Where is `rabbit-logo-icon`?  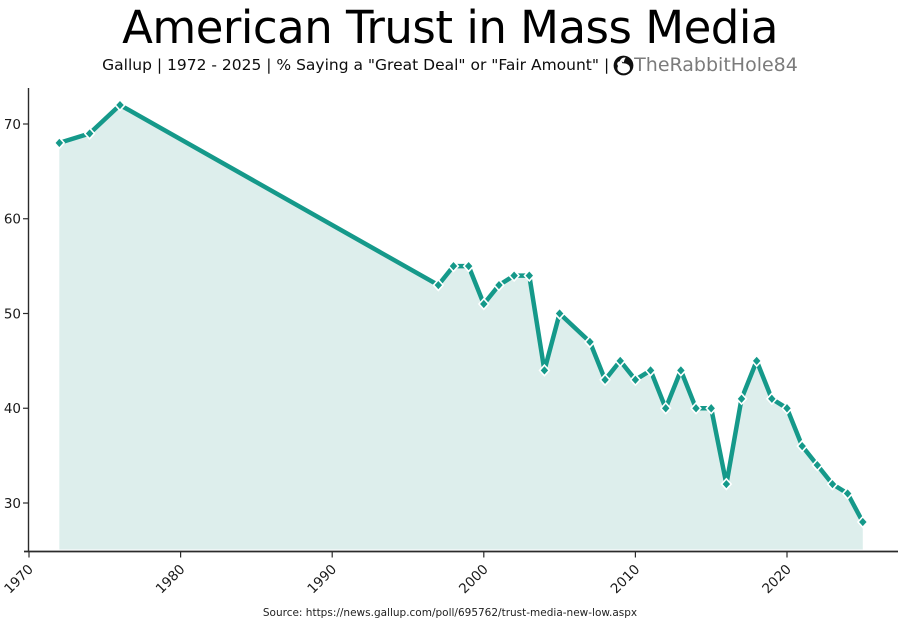 rabbit-logo-icon is located at coordinates (623, 65).